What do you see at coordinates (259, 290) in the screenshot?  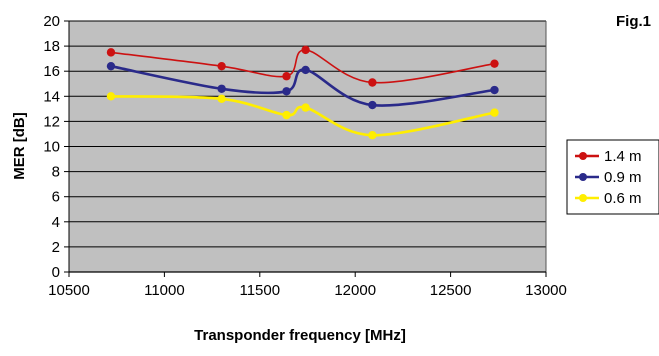 I see `x-tick-label: 11500` at bounding box center [259, 290].